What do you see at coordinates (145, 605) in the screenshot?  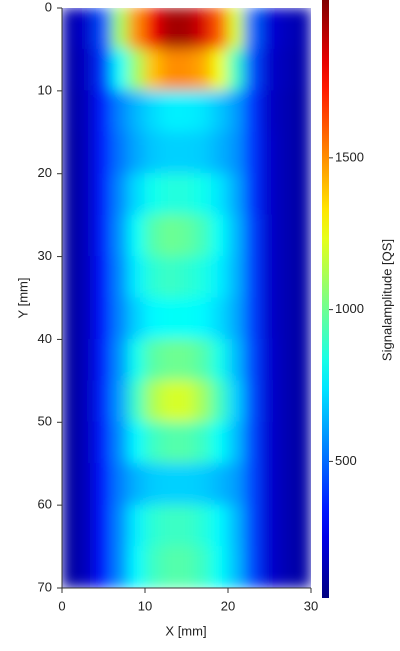 I see `x-tick-label: 10` at bounding box center [145, 605].